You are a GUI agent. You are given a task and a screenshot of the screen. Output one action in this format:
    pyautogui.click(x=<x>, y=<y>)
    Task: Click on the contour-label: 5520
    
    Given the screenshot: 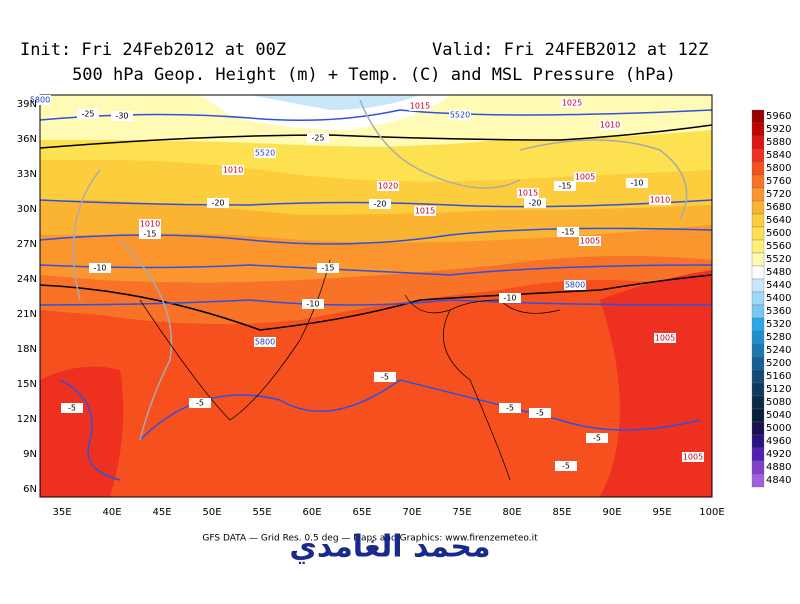 What is the action you would take?
    pyautogui.click(x=265, y=153)
    